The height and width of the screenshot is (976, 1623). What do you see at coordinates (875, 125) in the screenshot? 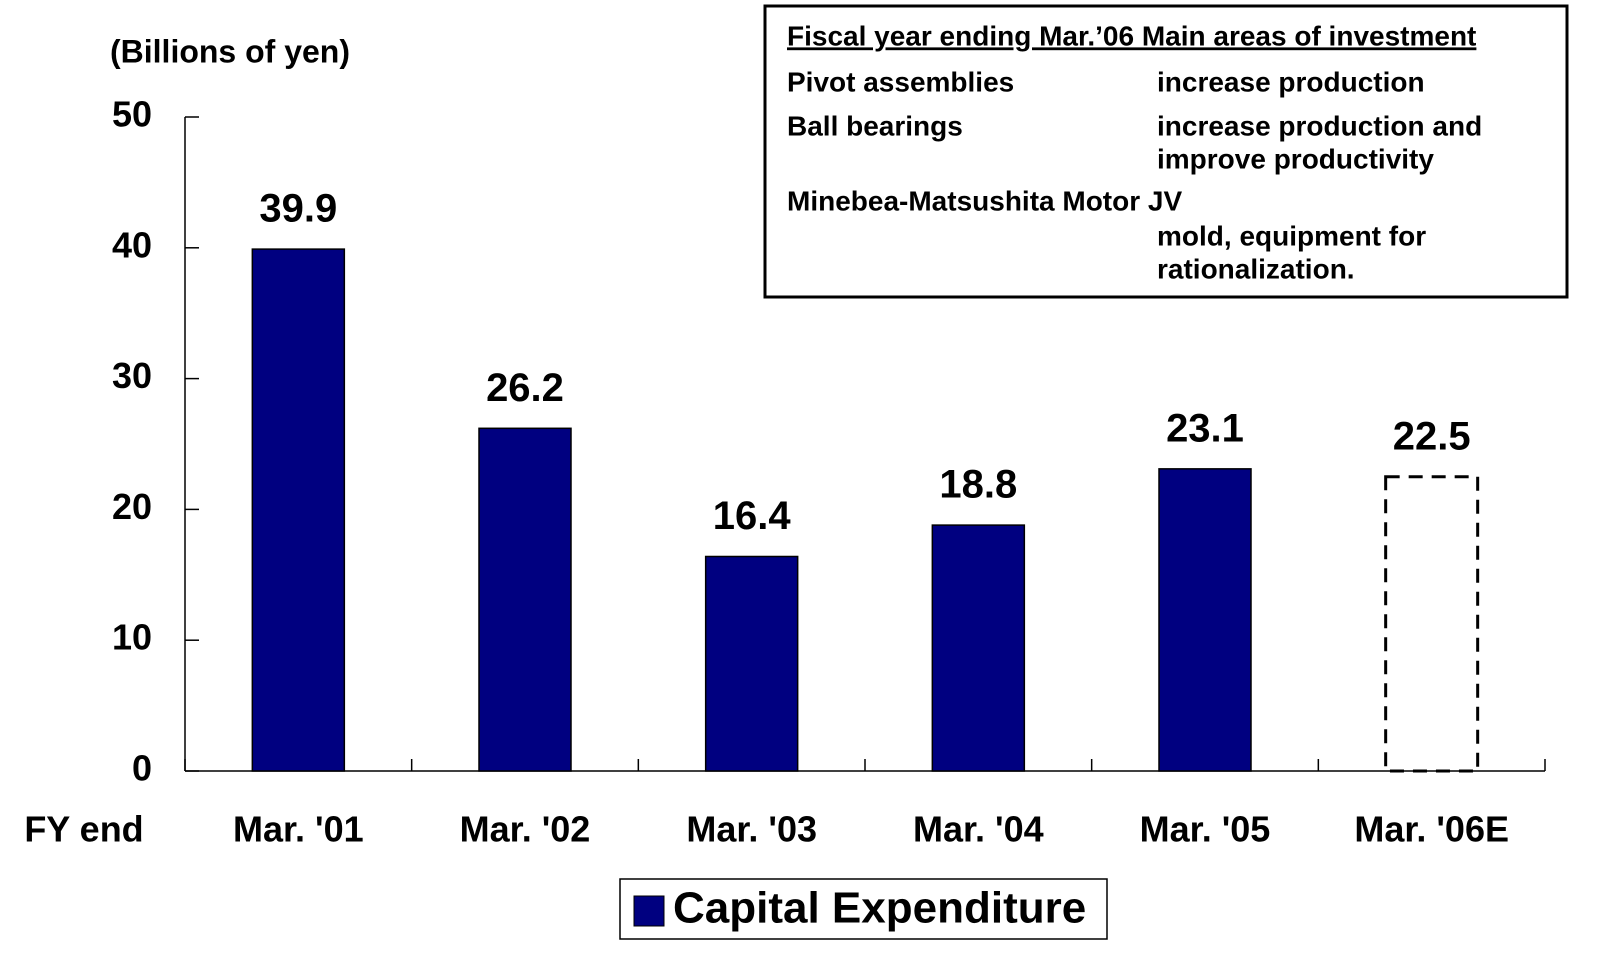
I see `note-item: Ball bearings` at bounding box center [875, 125].